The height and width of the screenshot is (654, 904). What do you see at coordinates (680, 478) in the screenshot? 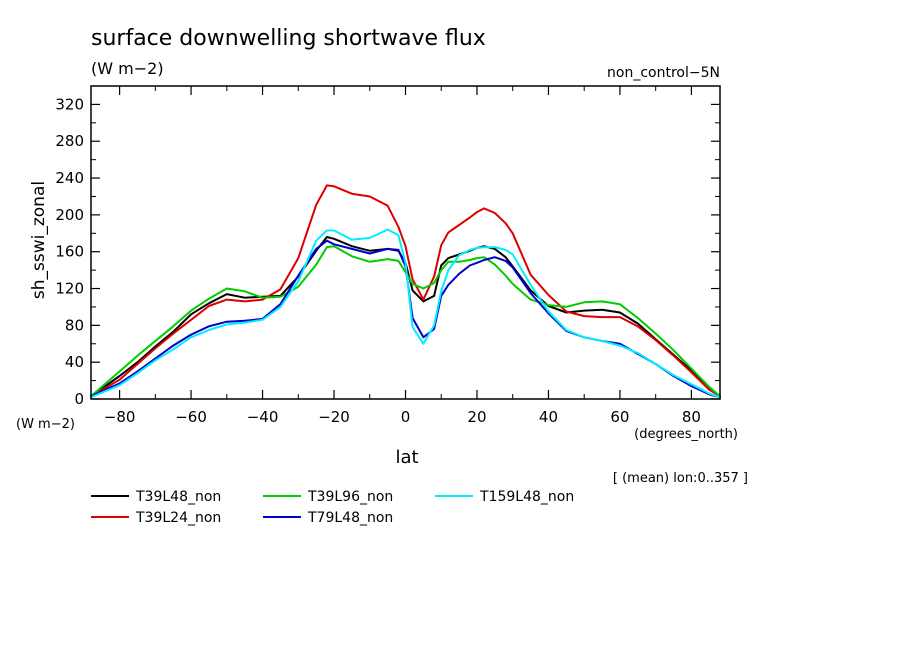
I see `footnote: [ (mean) lon:0..357 ]` at bounding box center [680, 478].